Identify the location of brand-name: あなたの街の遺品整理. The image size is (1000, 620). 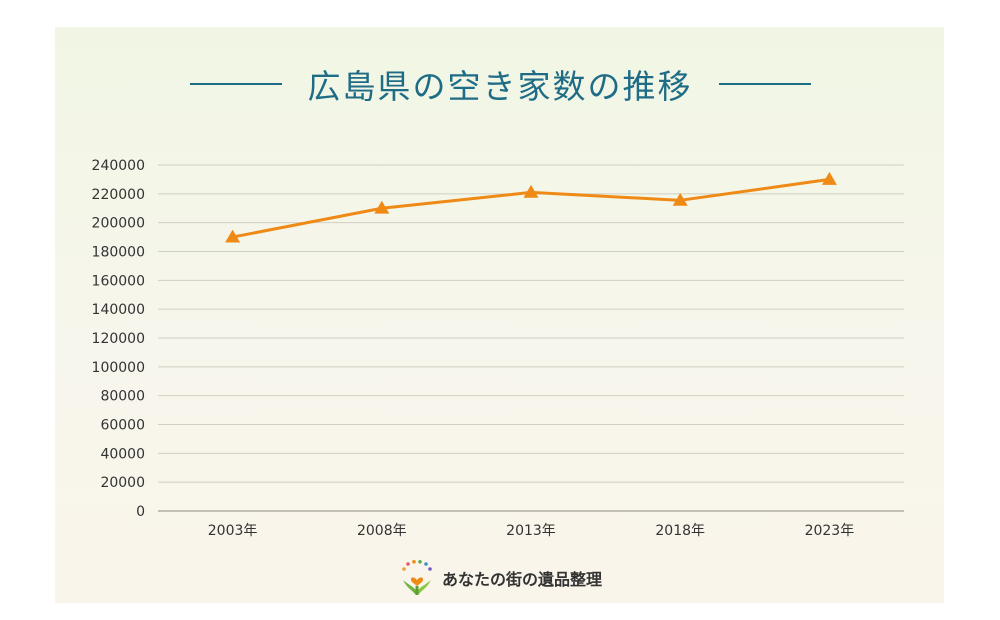
(521, 579).